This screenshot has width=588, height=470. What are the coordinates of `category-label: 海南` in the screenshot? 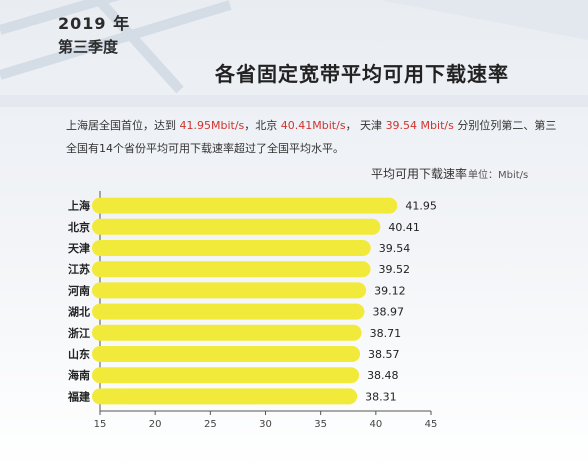 It's located at (79, 375).